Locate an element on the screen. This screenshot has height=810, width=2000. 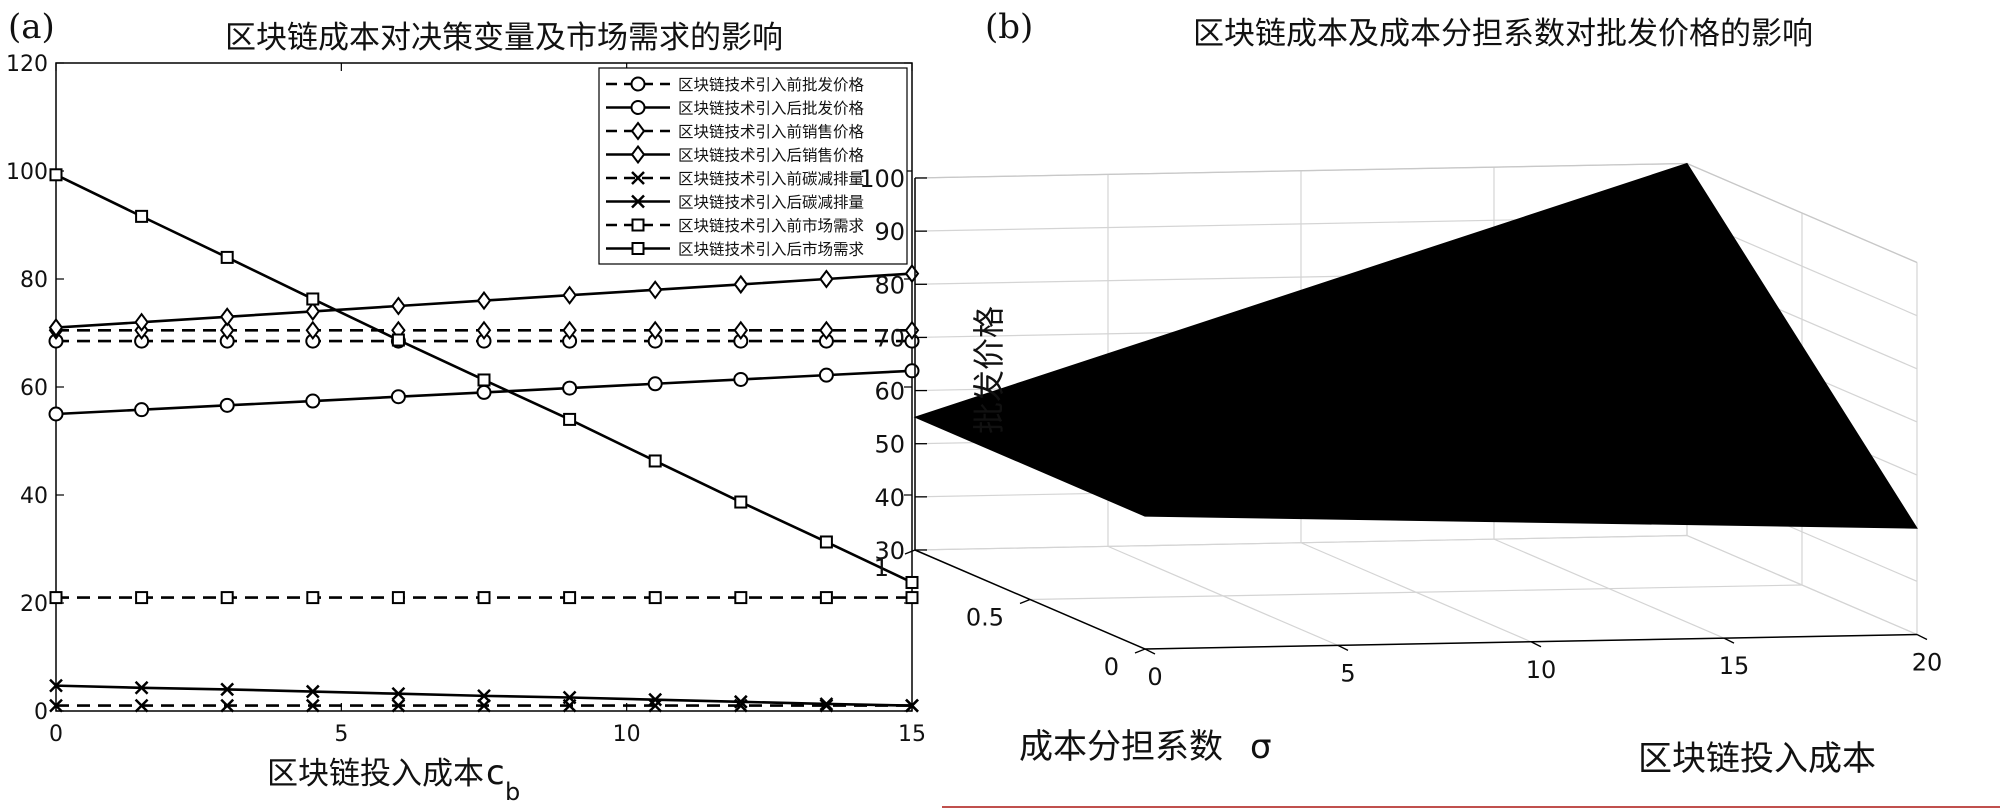
y-tick-label: 120 is located at coordinates (27, 64).